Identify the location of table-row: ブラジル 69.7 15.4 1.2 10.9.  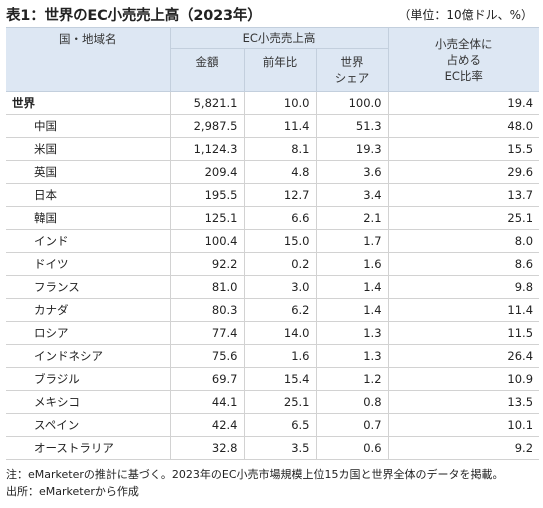
(273, 379).